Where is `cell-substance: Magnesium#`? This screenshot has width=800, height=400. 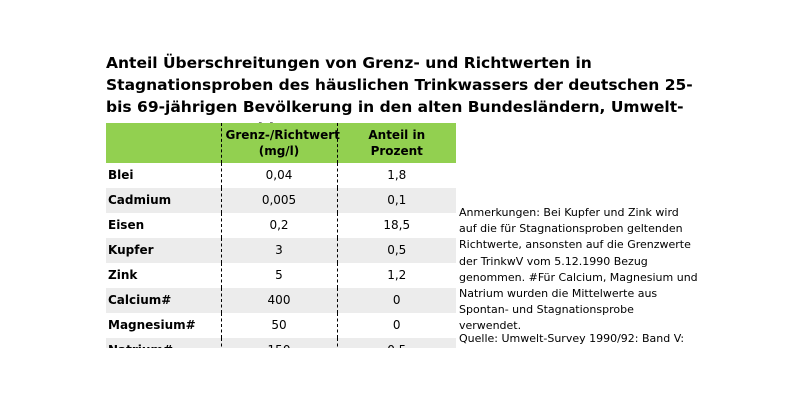 cell-substance: Magnesium# is located at coordinates (152, 325).